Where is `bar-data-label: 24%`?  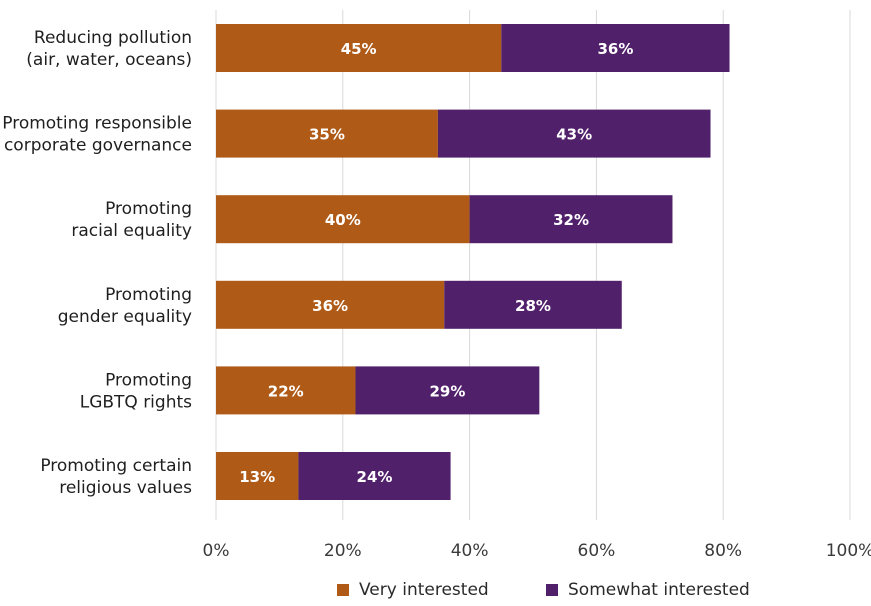 bar-data-label: 24% is located at coordinates (375, 477).